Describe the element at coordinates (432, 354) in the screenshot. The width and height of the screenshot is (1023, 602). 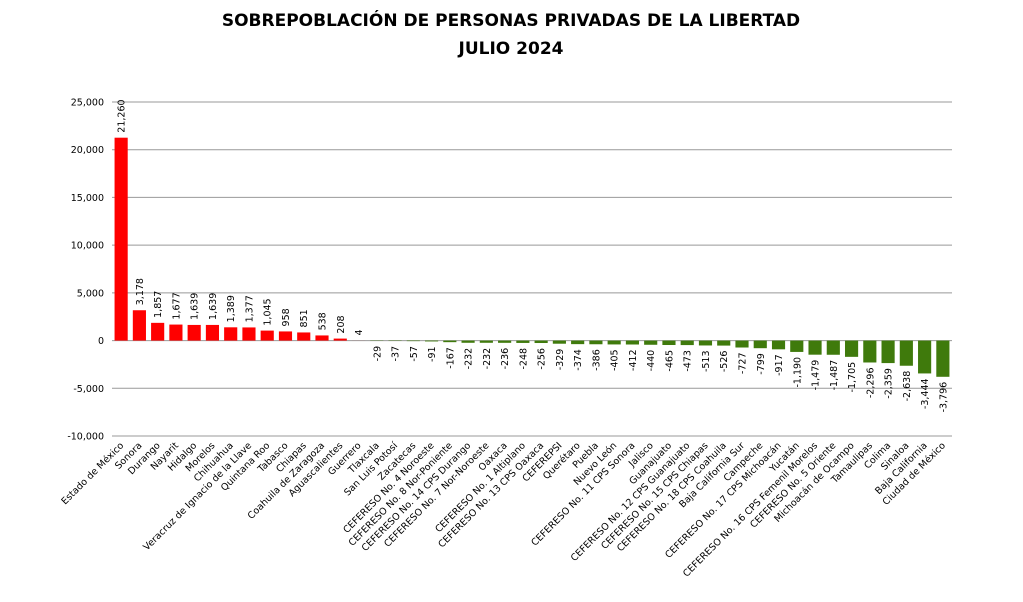
I see `value-label: -91` at that location.